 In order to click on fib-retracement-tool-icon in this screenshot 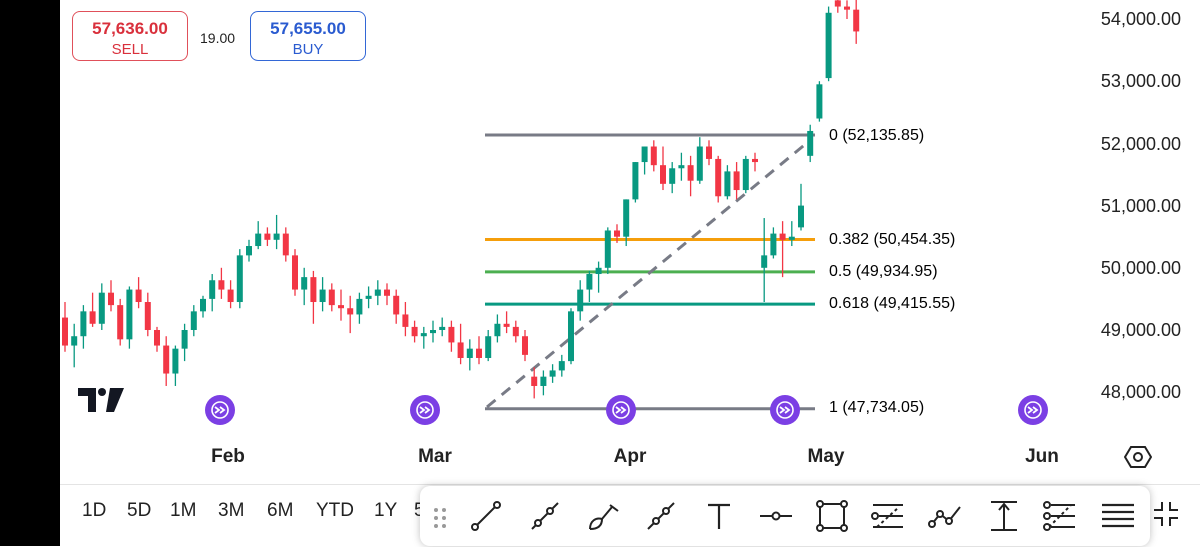, I will do `click(888, 516)`.